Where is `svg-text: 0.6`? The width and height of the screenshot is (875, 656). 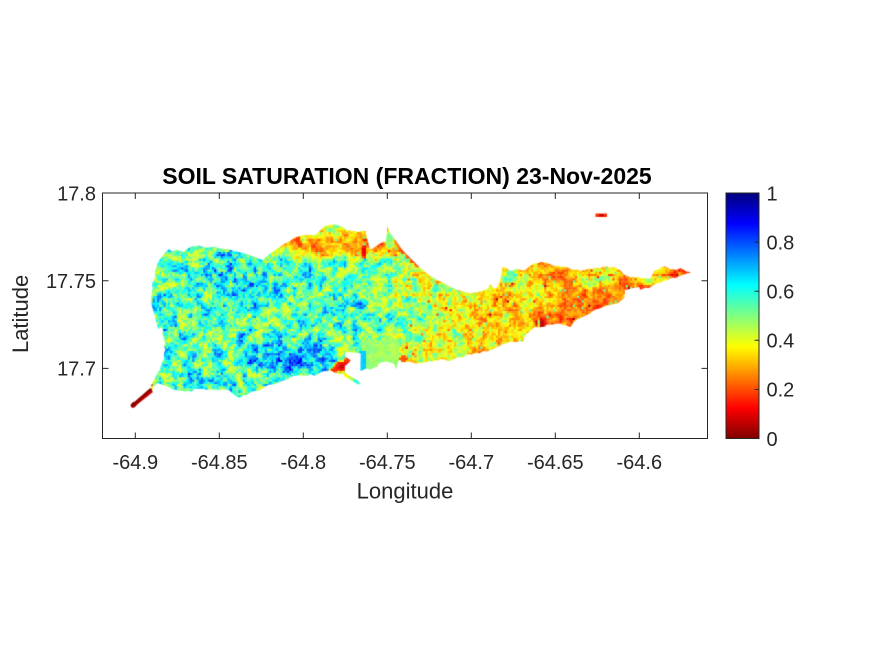 svg-text: 0.6 is located at coordinates (781, 293).